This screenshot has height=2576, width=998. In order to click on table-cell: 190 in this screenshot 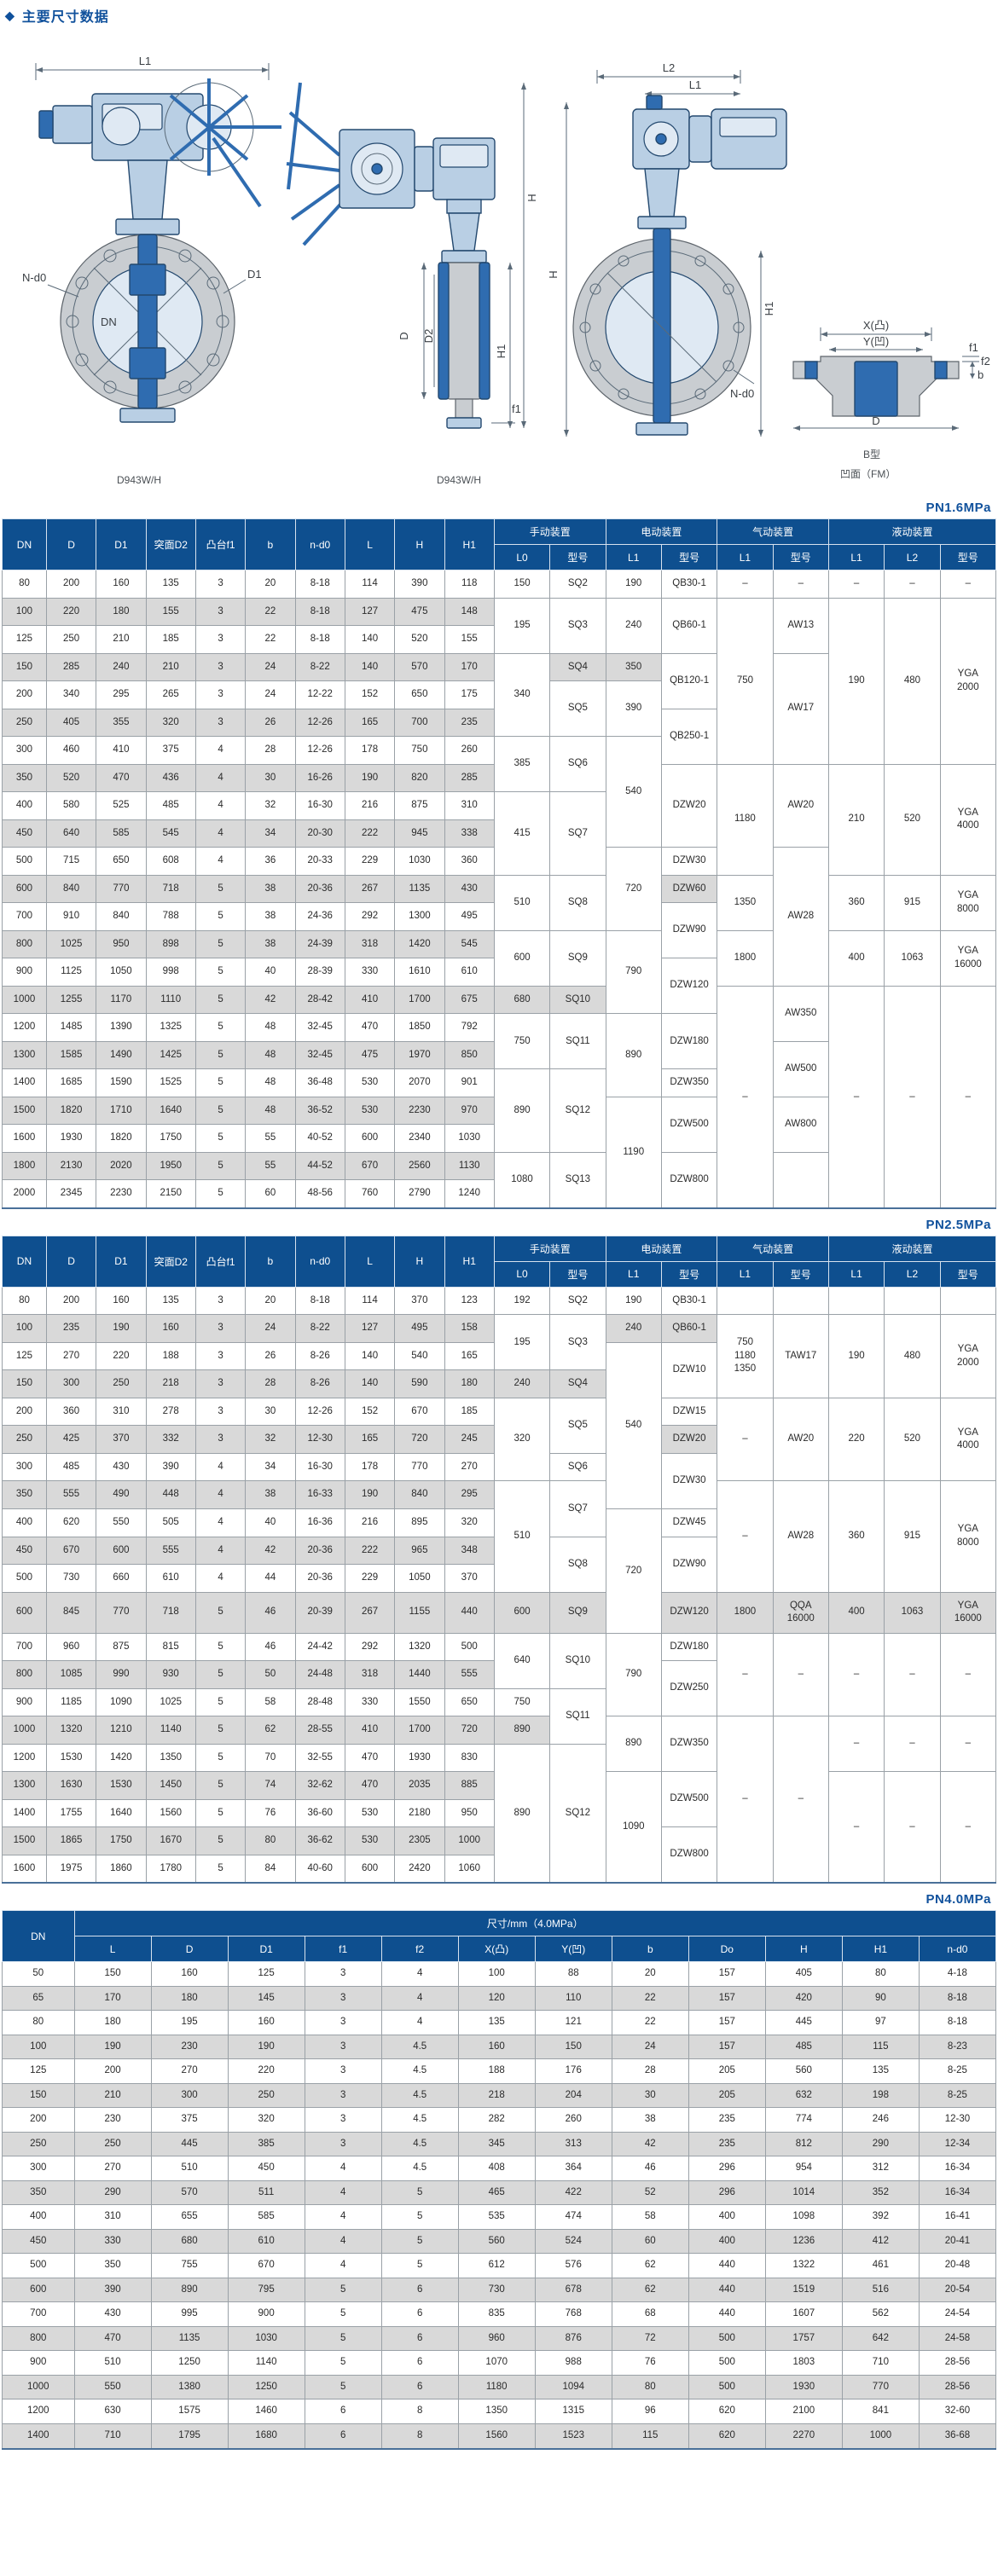, I will do `click(121, 1328)`.